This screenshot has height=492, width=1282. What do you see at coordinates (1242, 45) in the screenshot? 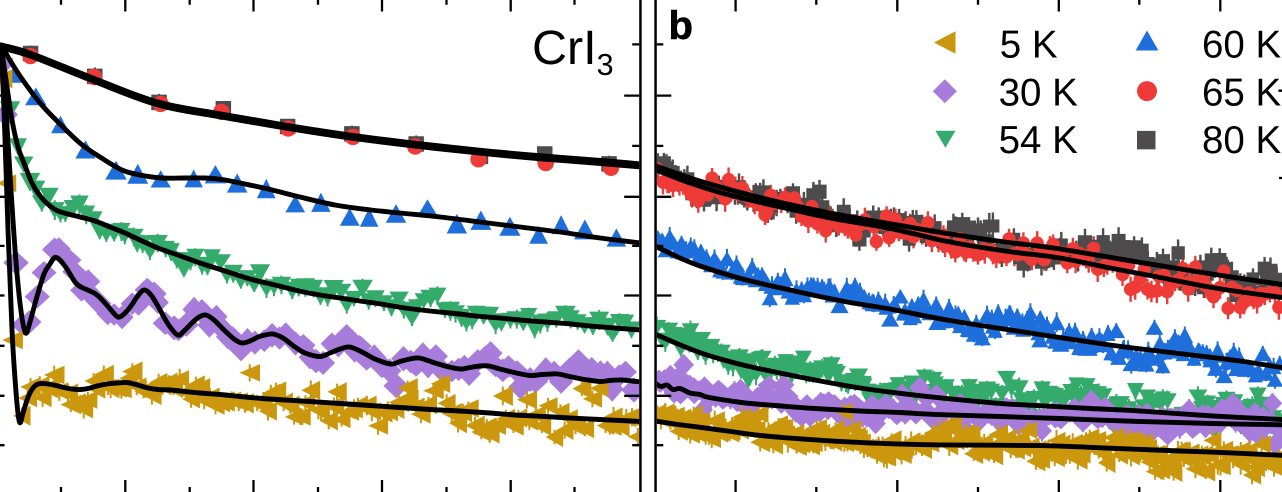
I see `svg-text: 60 K` at bounding box center [1242, 45].